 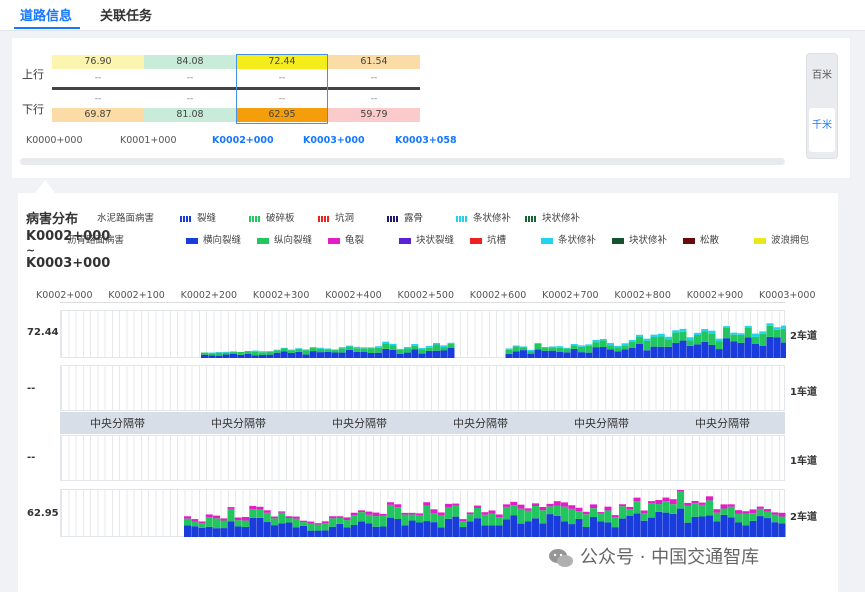 I want to click on up-score-cell: 84.08, so click(x=190, y=62).